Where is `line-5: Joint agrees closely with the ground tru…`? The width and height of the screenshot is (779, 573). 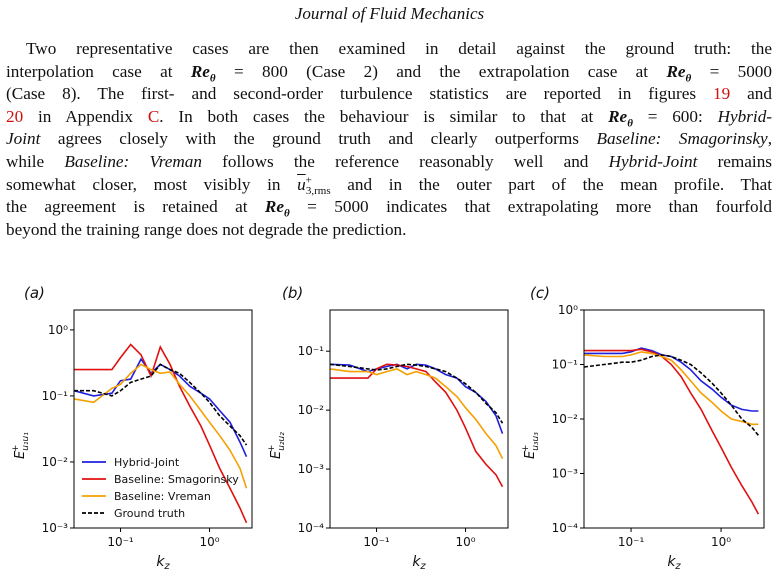
line-5: Joint agrees closely with the ground tru… is located at coordinates (389, 139).